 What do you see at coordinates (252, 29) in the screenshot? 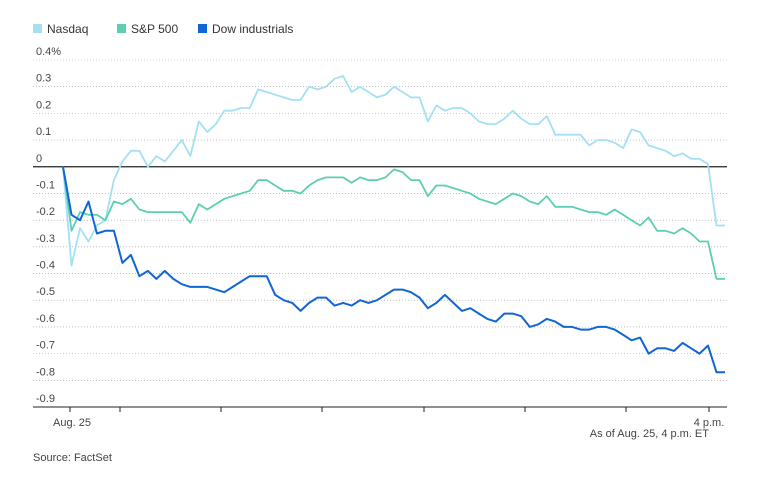
I see `legend-label-dow-industrials: Dow industrials` at bounding box center [252, 29].